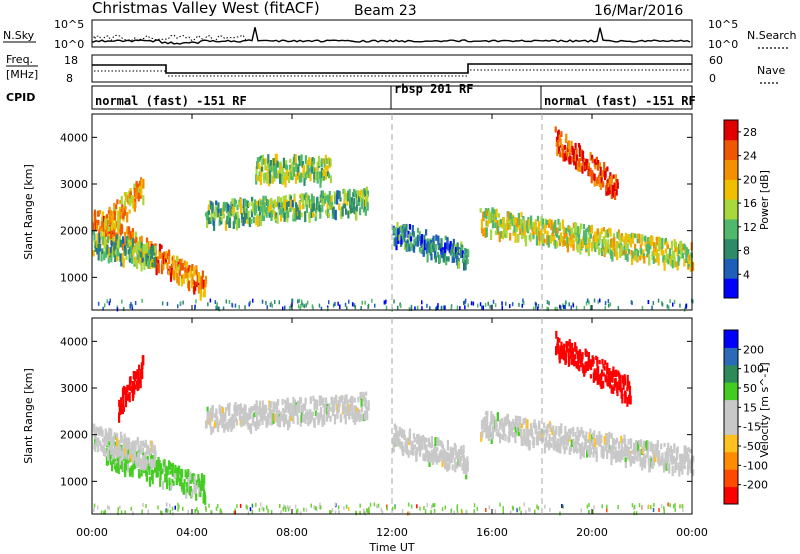 The width and height of the screenshot is (800, 554). I want to click on freq-tick-low: 8, so click(69, 78).